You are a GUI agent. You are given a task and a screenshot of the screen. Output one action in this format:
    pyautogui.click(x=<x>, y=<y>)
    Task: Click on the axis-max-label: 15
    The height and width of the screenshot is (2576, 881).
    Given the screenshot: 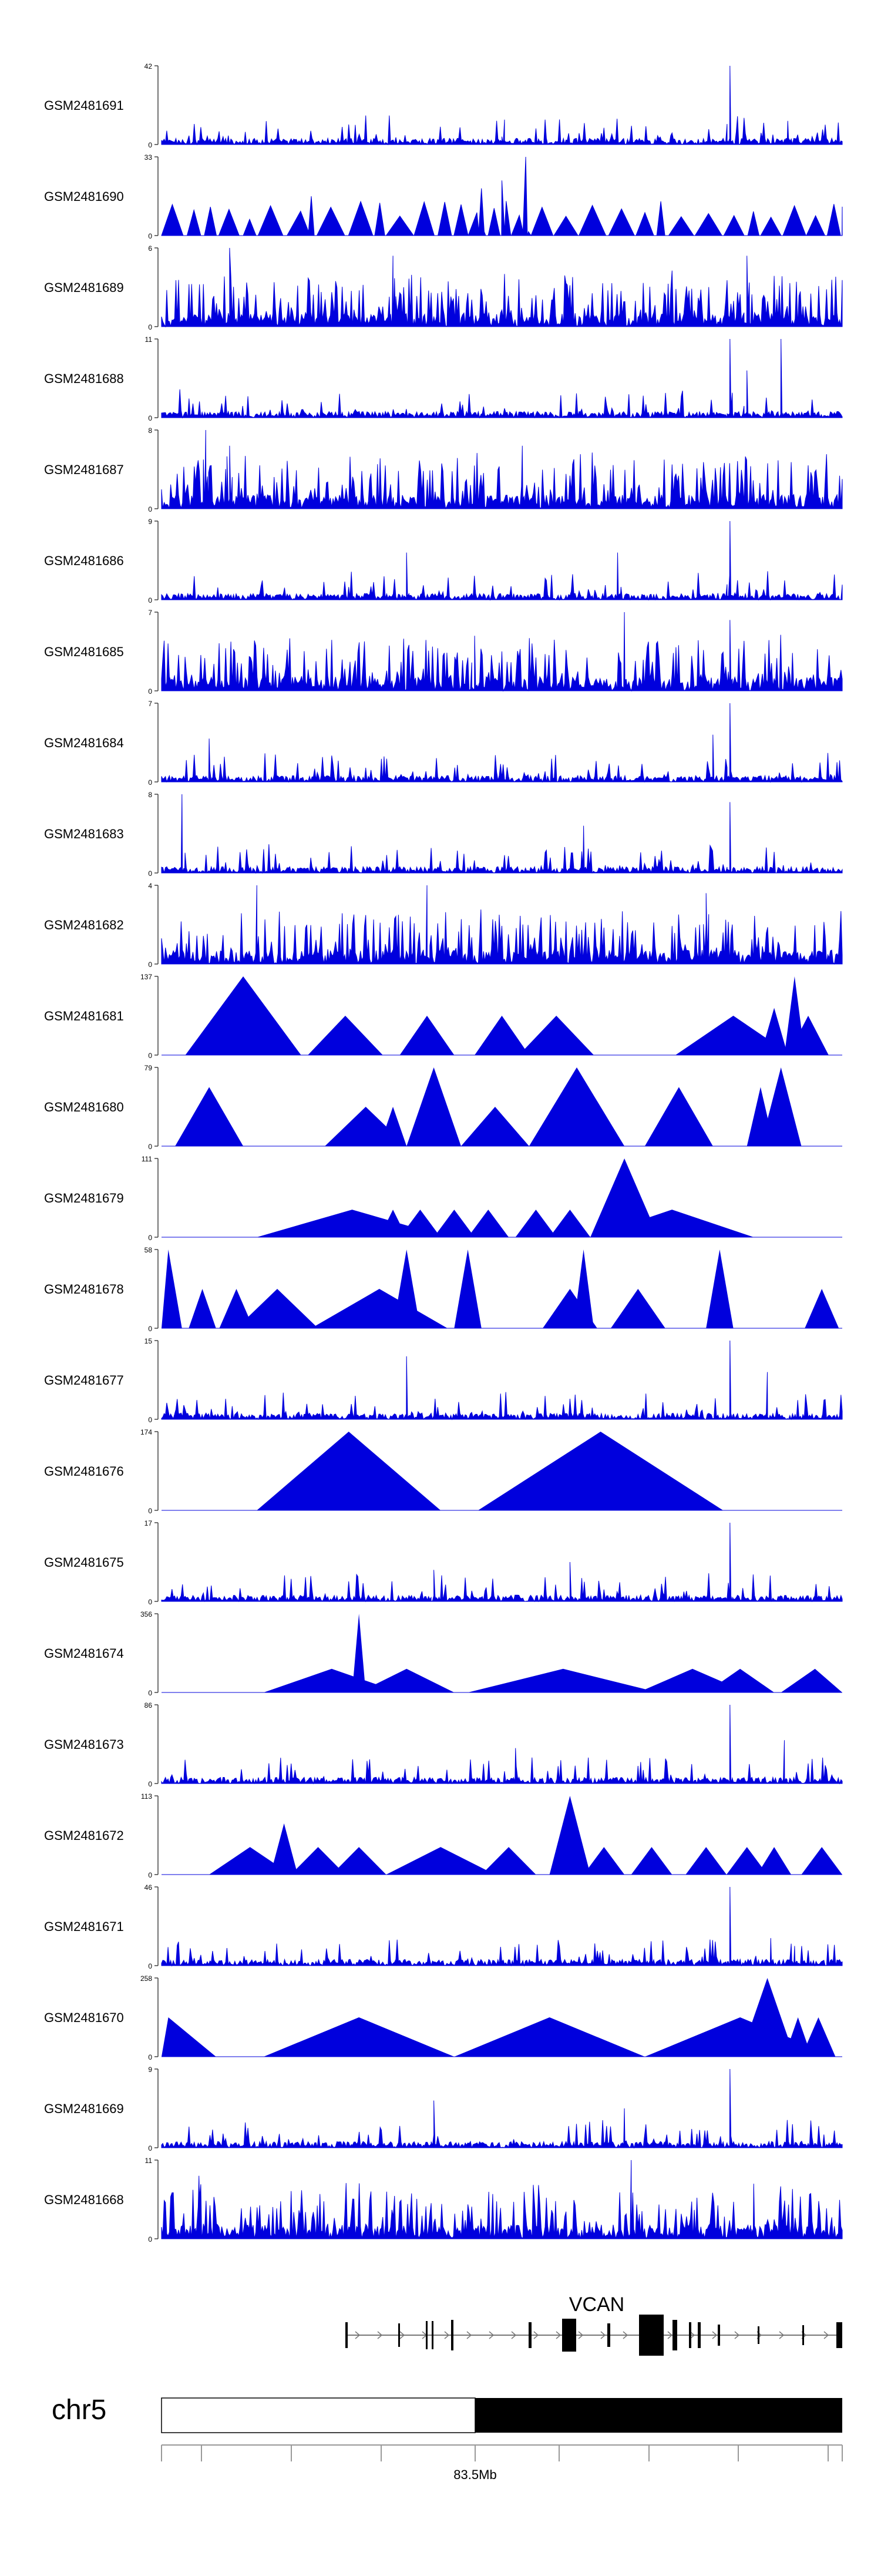 What is the action you would take?
    pyautogui.click(x=148, y=1341)
    